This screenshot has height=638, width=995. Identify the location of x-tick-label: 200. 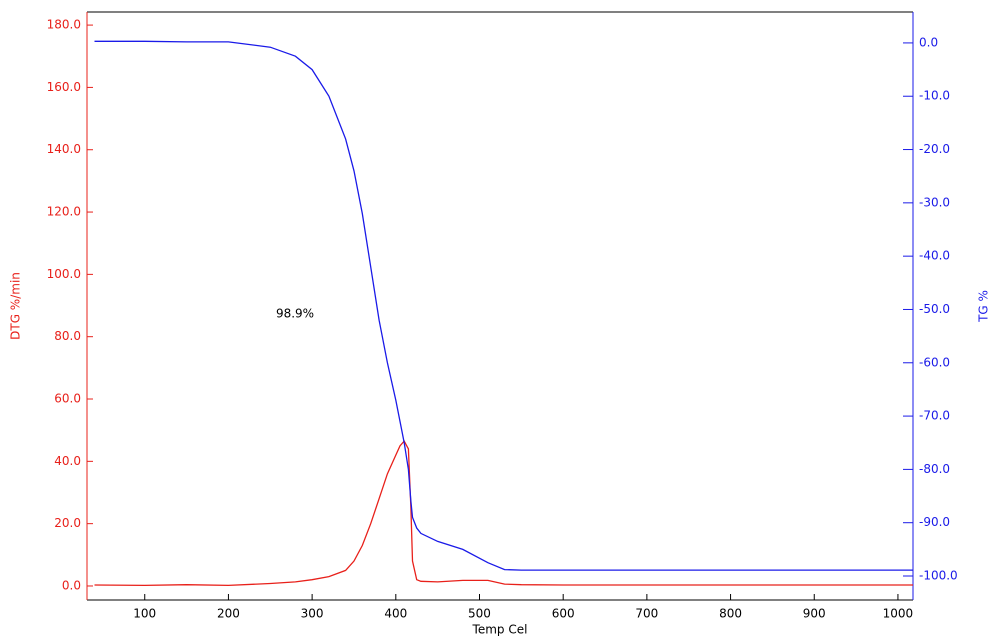
(228, 614).